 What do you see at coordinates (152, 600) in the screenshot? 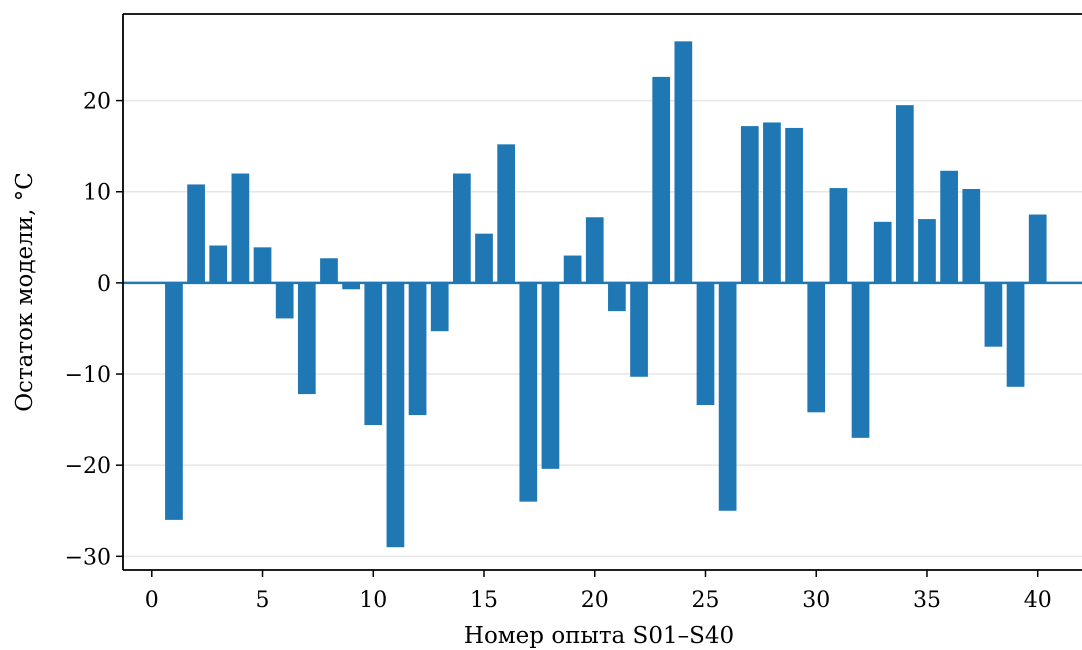
I see `x-tick-label: 0` at bounding box center [152, 600].